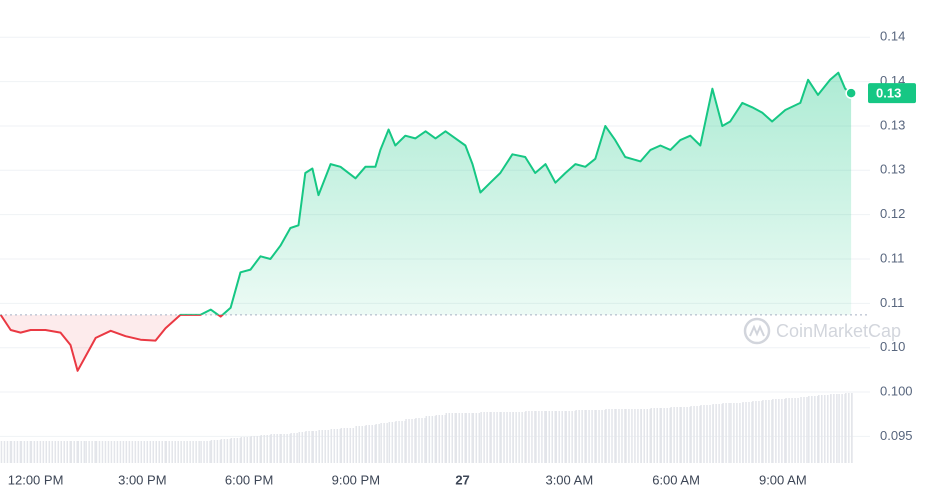 This screenshot has width=928, height=495. Describe the element at coordinates (783, 479) in the screenshot. I see `x-tick-label: 9:00 AM` at that location.